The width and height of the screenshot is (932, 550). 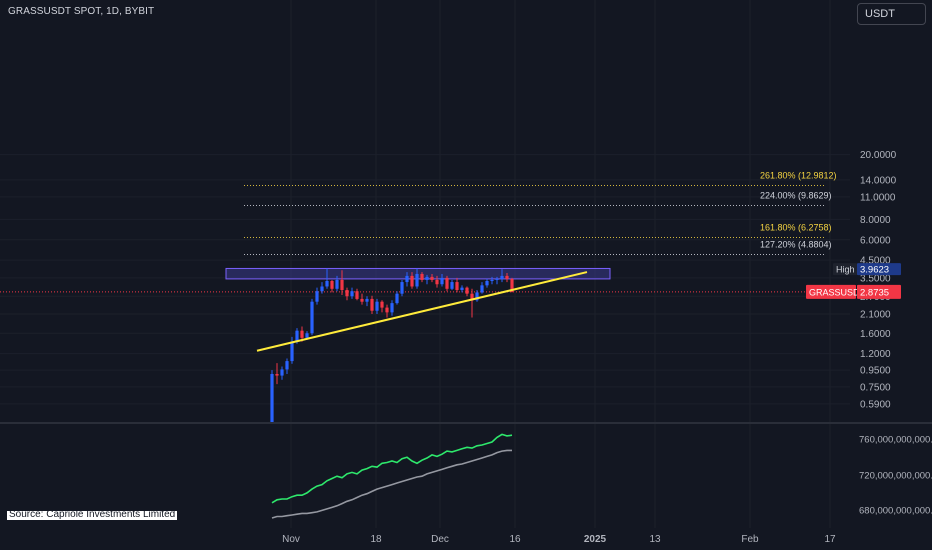 What do you see at coordinates (440, 539) in the screenshot?
I see `time-tick-label: Dec` at bounding box center [440, 539].